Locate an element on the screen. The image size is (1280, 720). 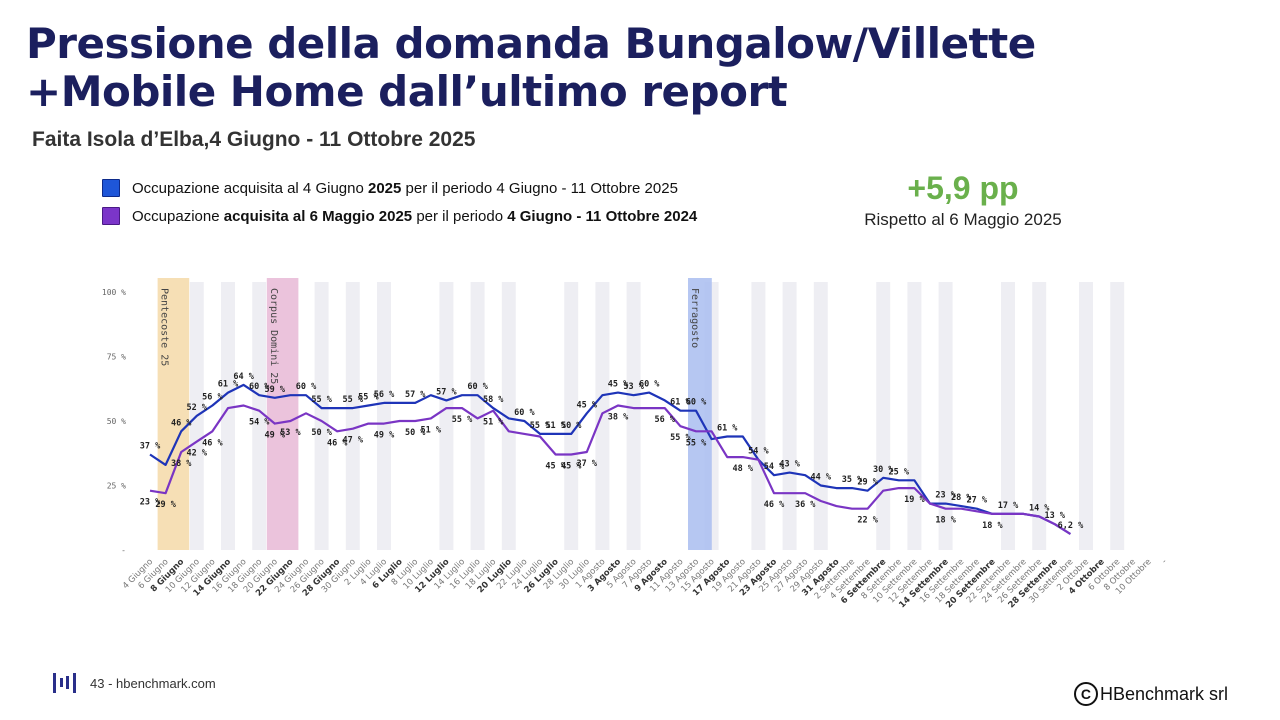
data-label-2024: 47 % is located at coordinates (353, 441).